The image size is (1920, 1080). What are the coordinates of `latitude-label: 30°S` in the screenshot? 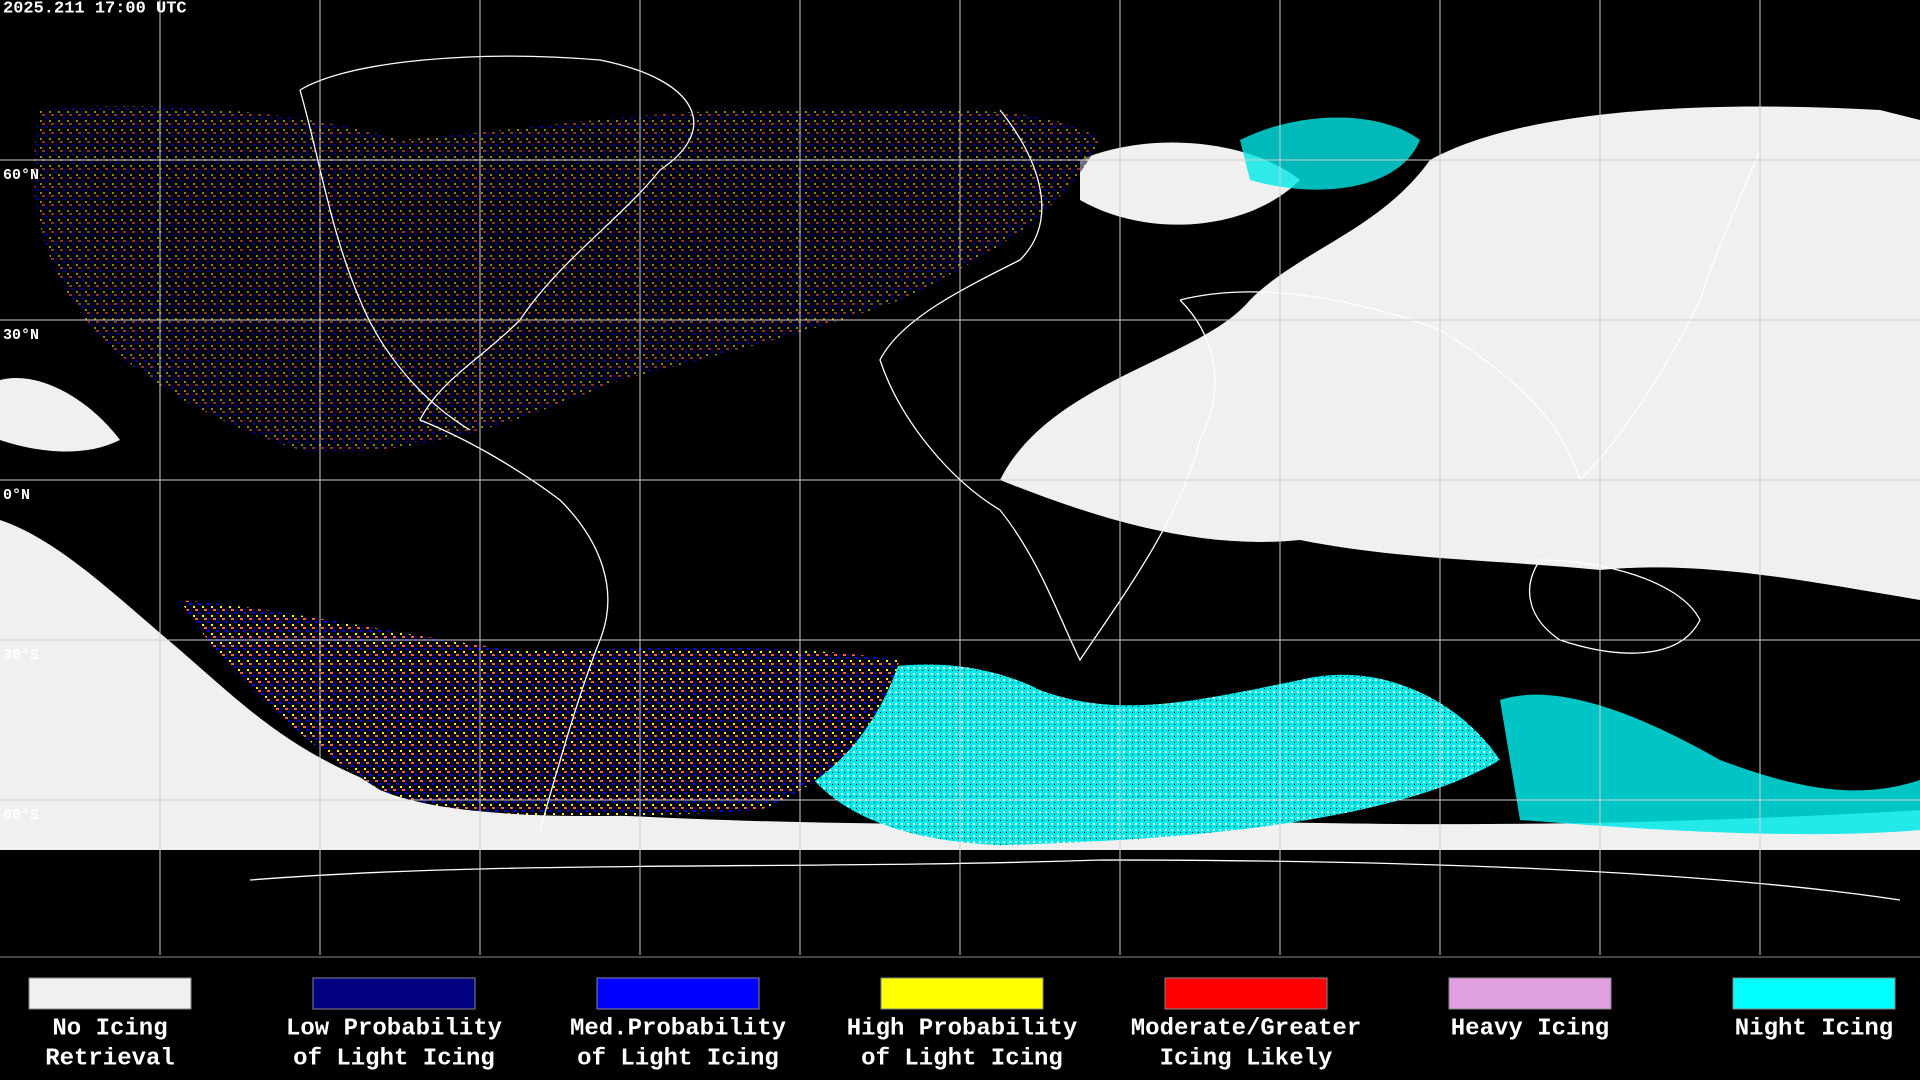 It's located at (21, 655).